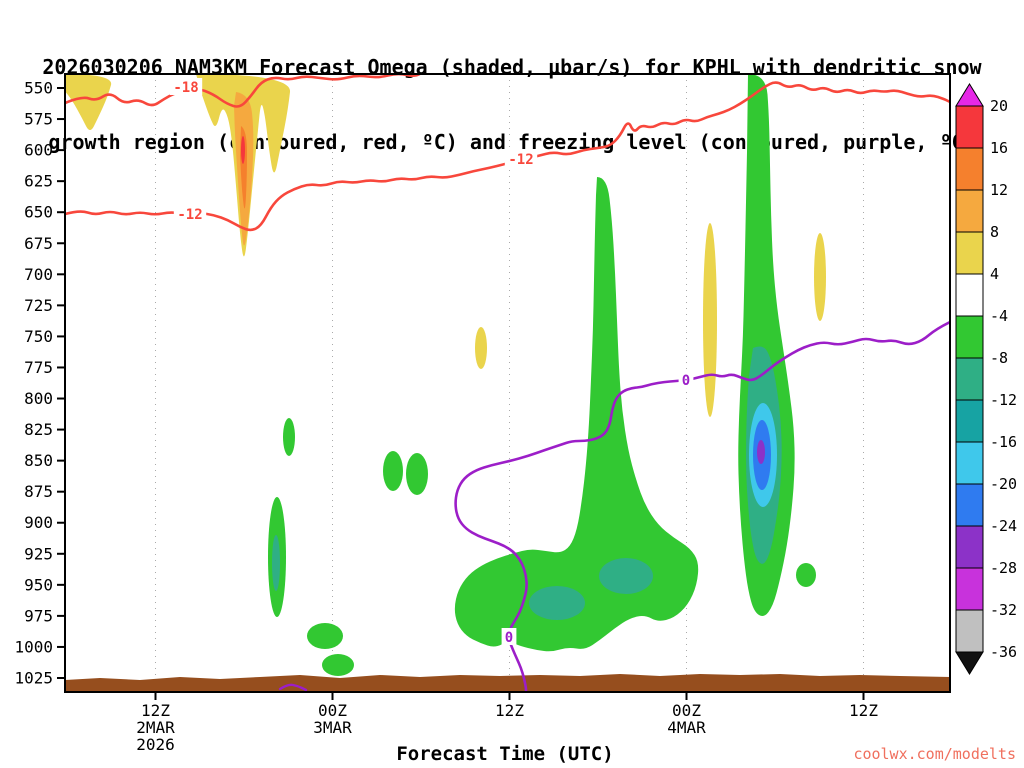 Image resolution: width=1024 pixels, height=768 pixels. I want to click on contour--18, so click(244, 91).